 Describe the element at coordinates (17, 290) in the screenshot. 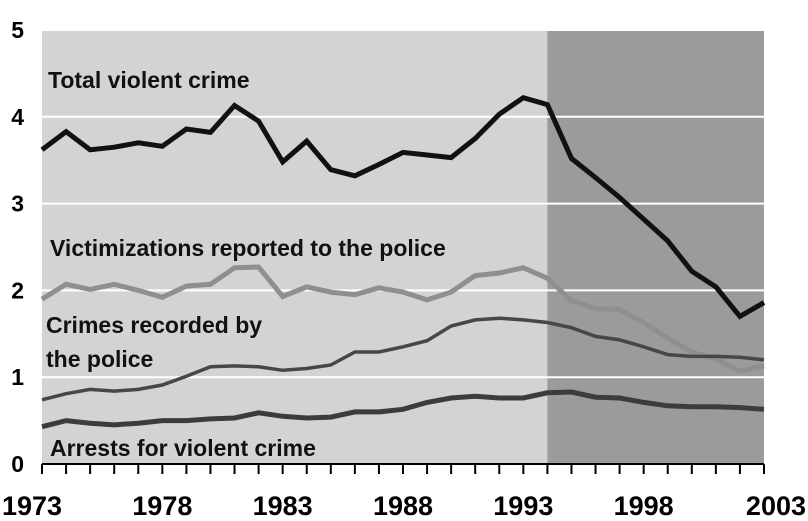

I see `y-tick-label: 2` at that location.